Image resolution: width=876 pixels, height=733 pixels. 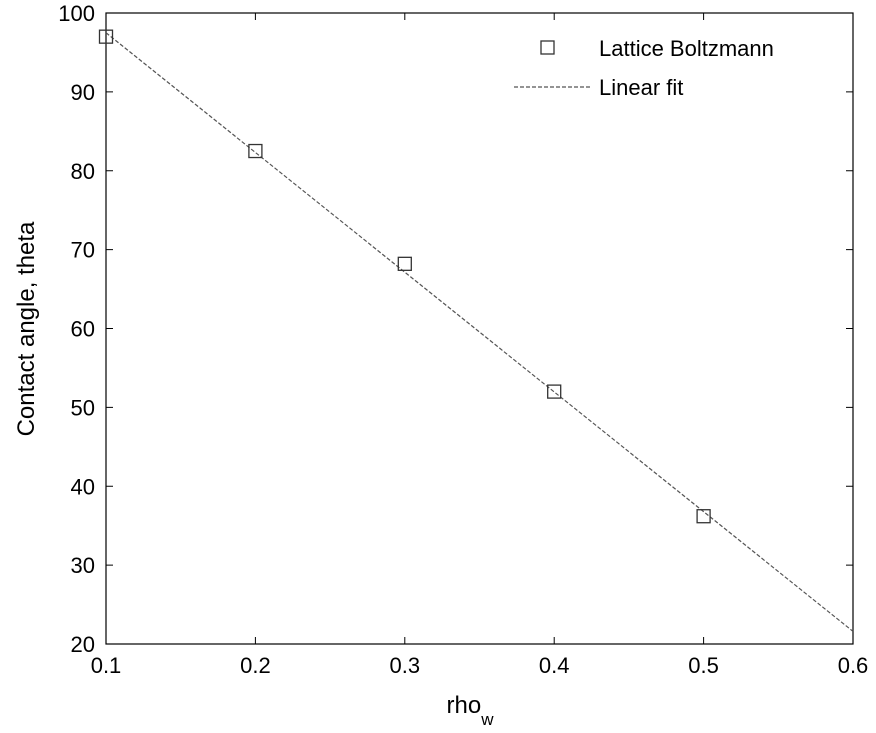 I want to click on legend-label-linear-fit: Linear fit, so click(x=641, y=87).